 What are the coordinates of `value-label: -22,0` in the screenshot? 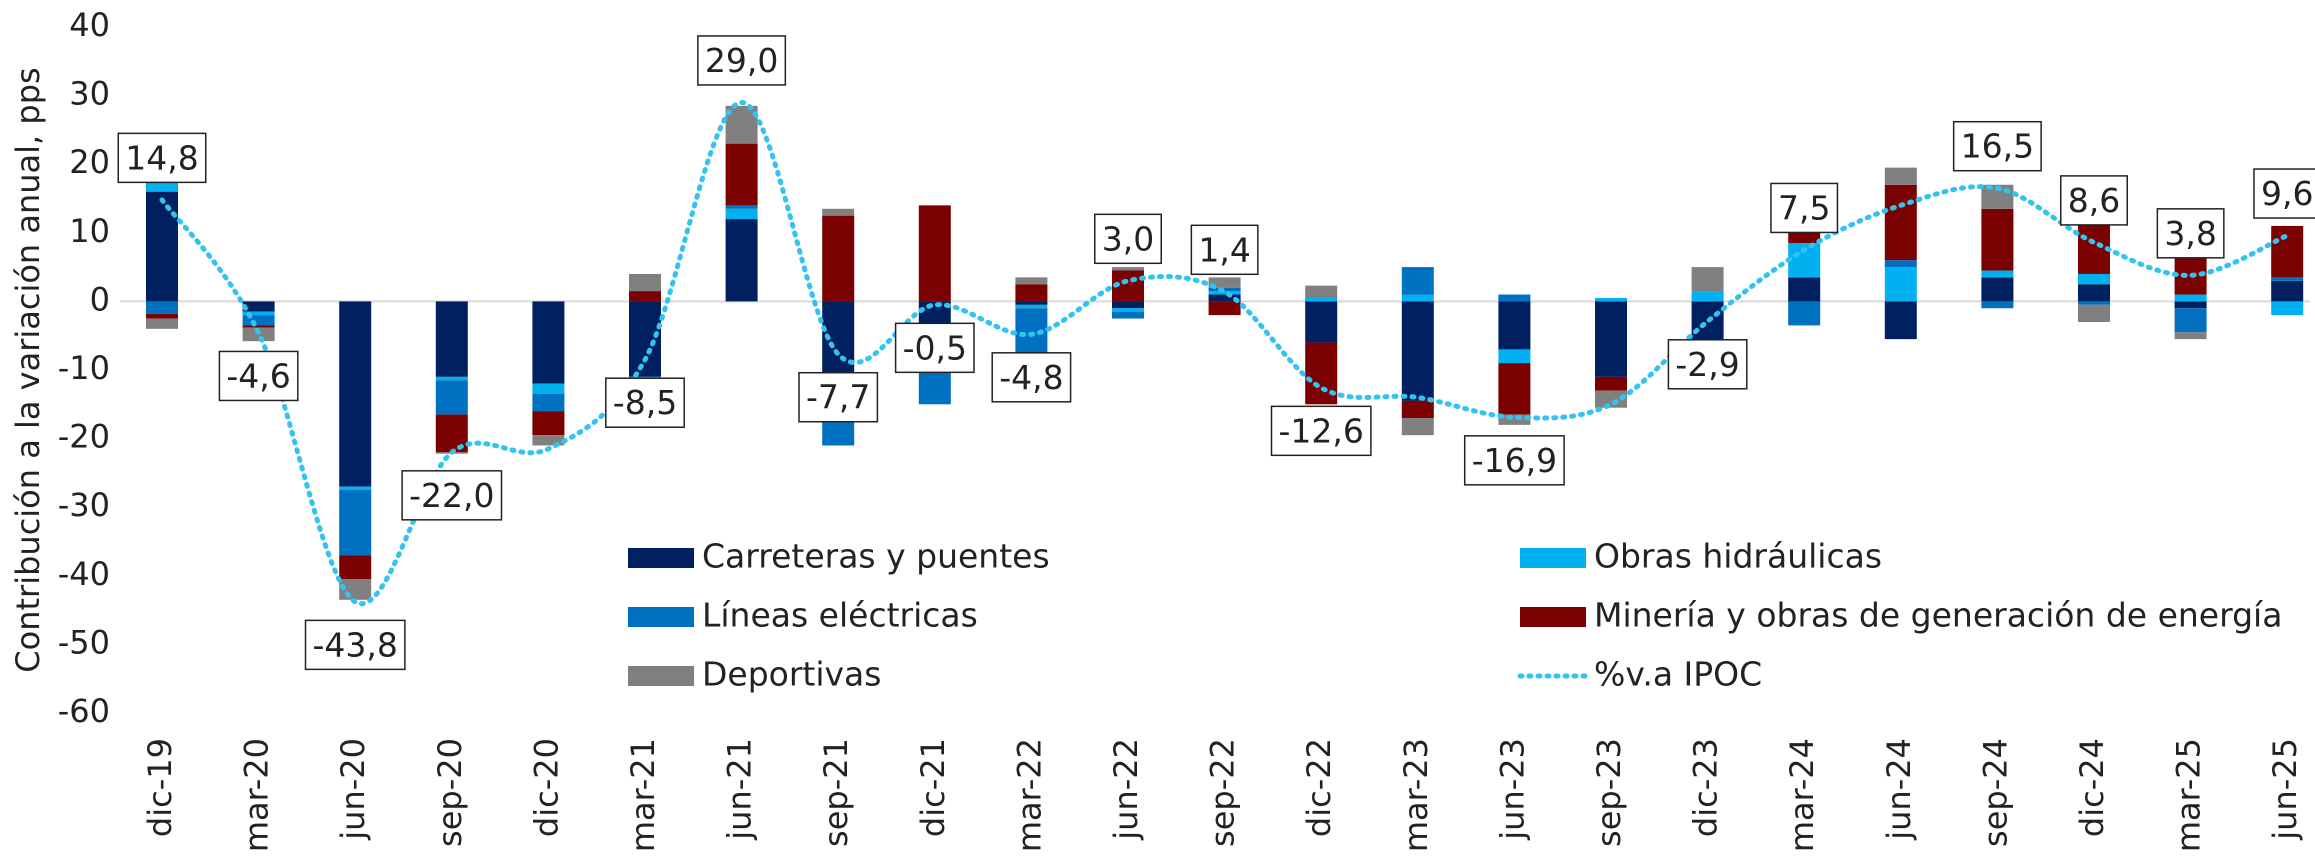 It's located at (452, 495).